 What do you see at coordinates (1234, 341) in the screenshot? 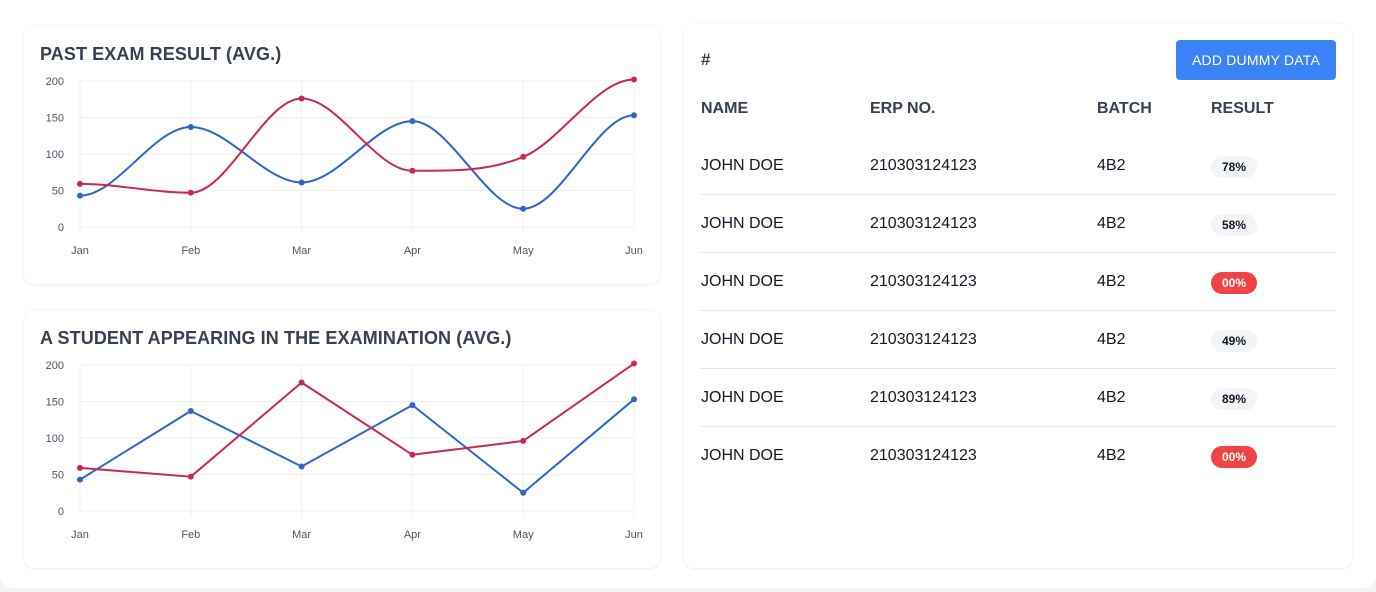
I see `result-badge: 49%` at bounding box center [1234, 341].